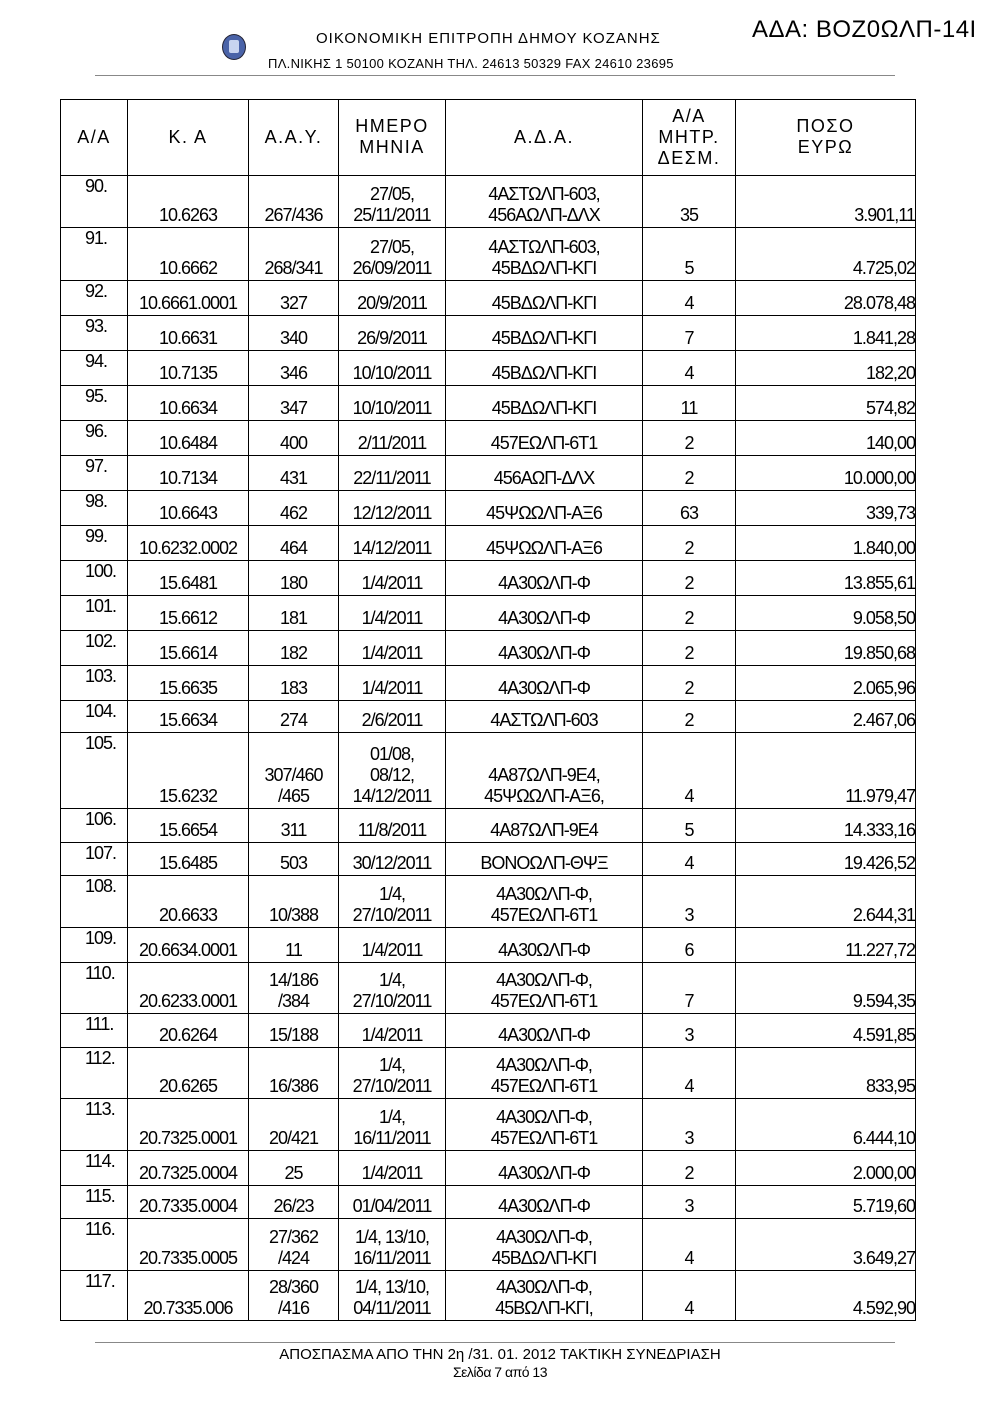 The width and height of the screenshot is (1000, 1415). What do you see at coordinates (188, 438) in the screenshot?
I see `budget-code: 10.6484` at bounding box center [188, 438].